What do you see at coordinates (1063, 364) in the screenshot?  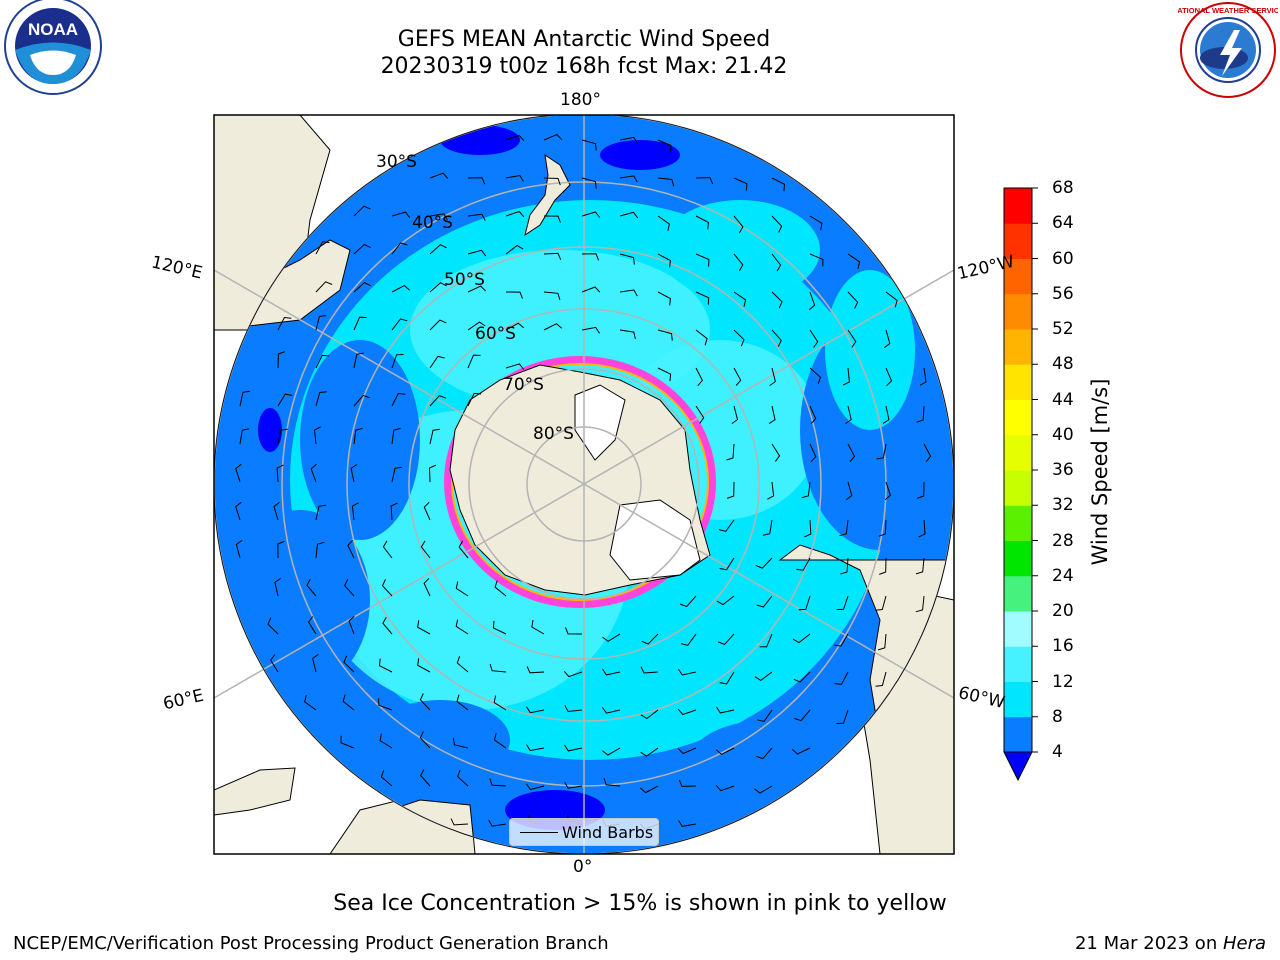 I see `colorbar-tick-label: 48` at bounding box center [1063, 364].